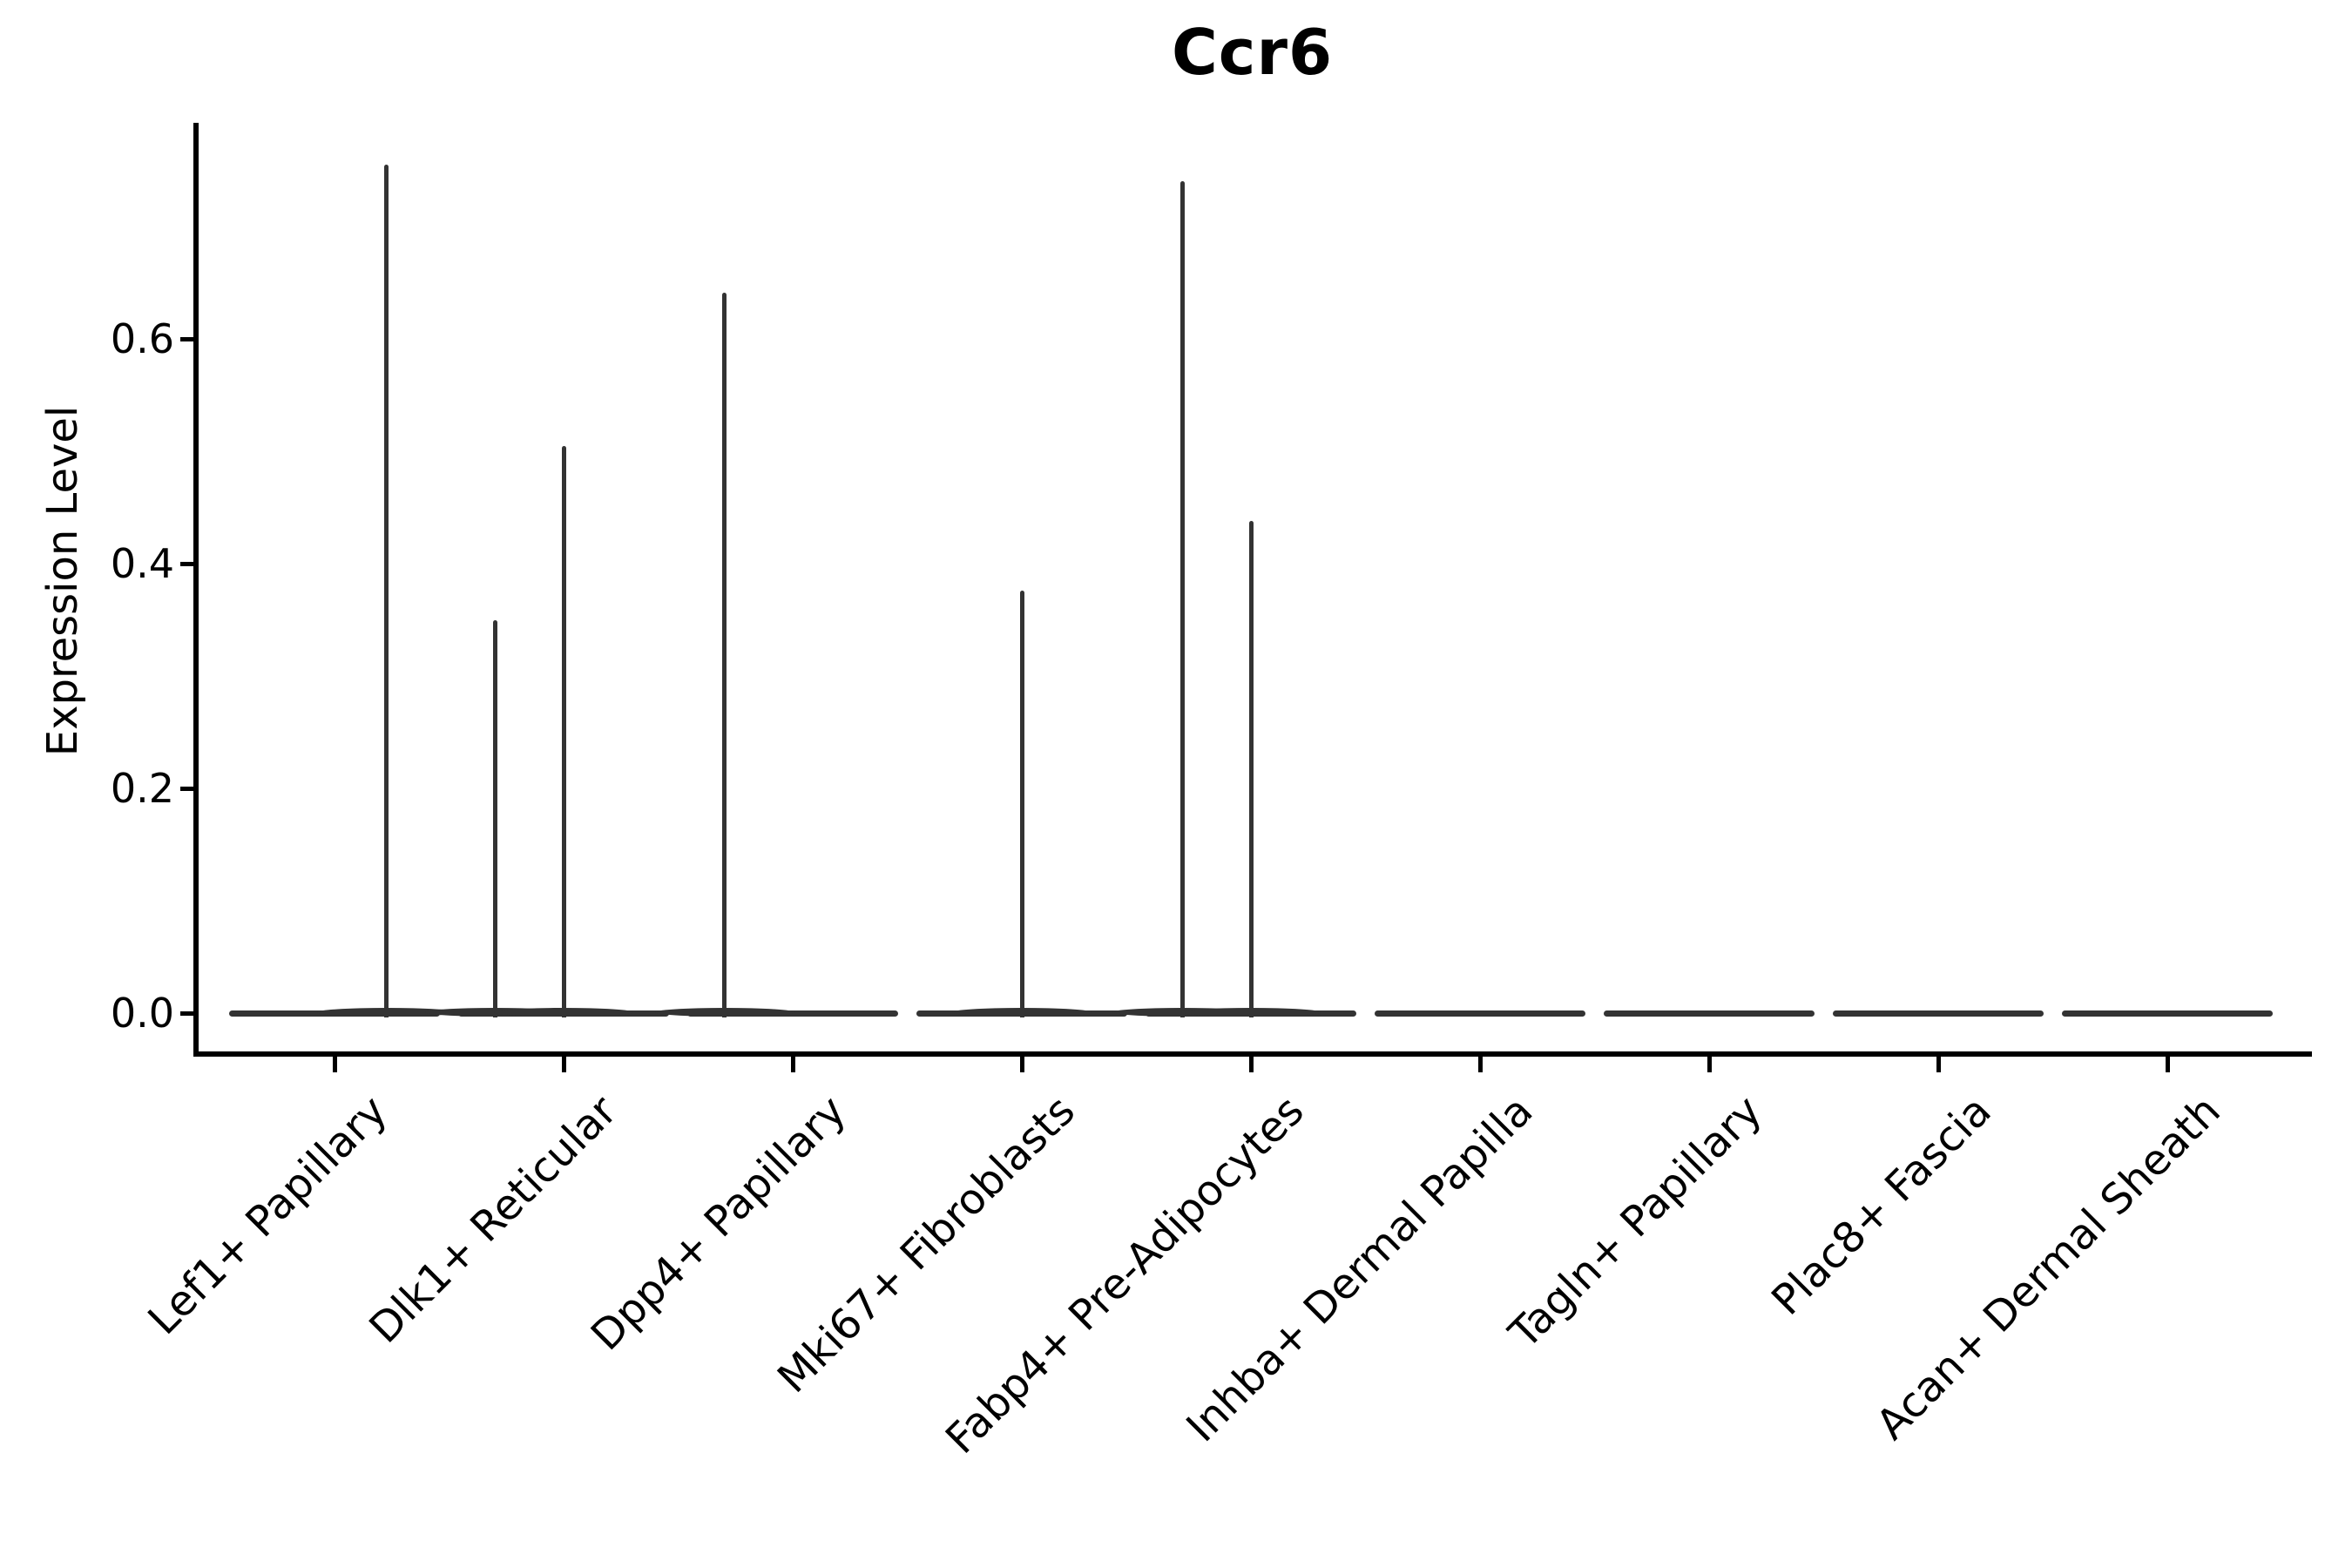 The image size is (2352, 1568). What do you see at coordinates (196, 590) in the screenshot?
I see `y-axis-line` at bounding box center [196, 590].